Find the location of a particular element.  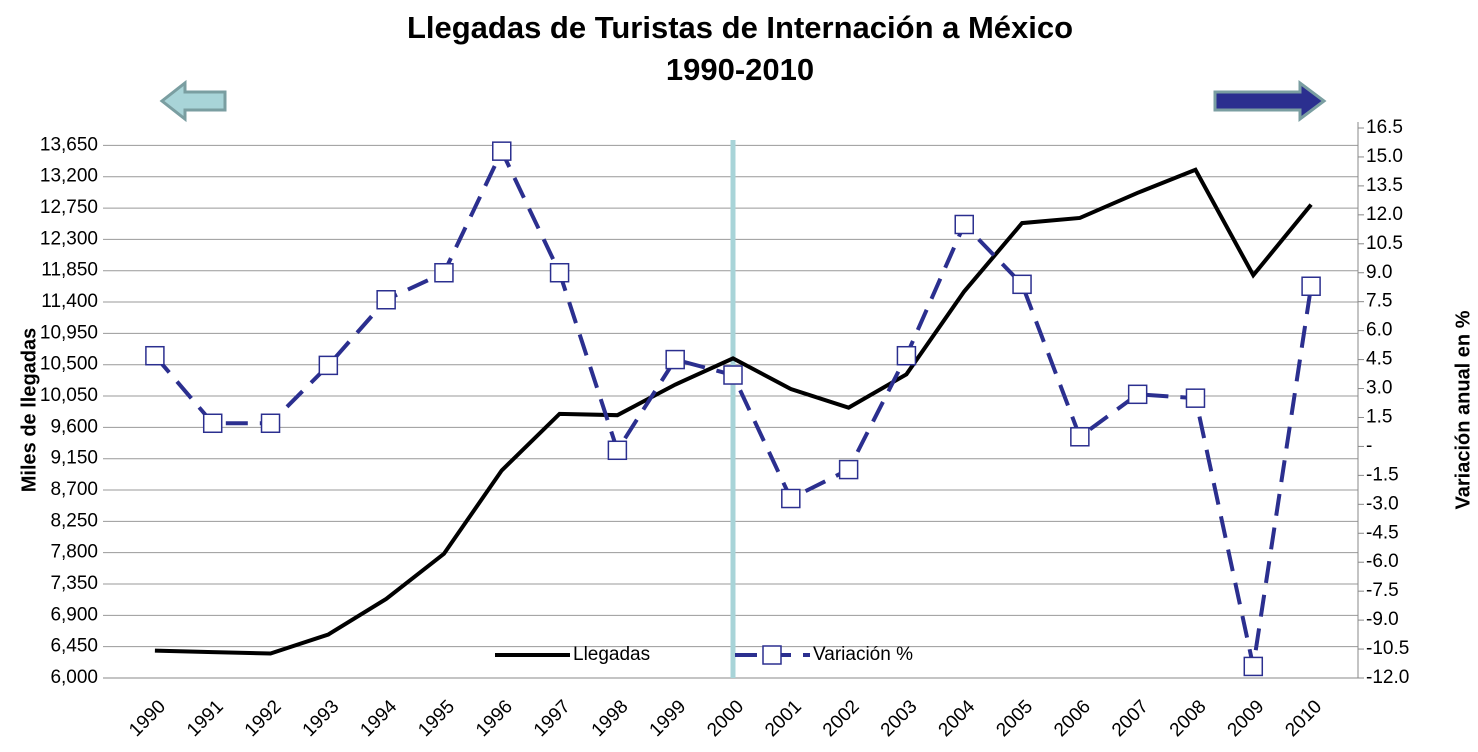

y2-tick-label: 9.0 is located at coordinates (1379, 272).